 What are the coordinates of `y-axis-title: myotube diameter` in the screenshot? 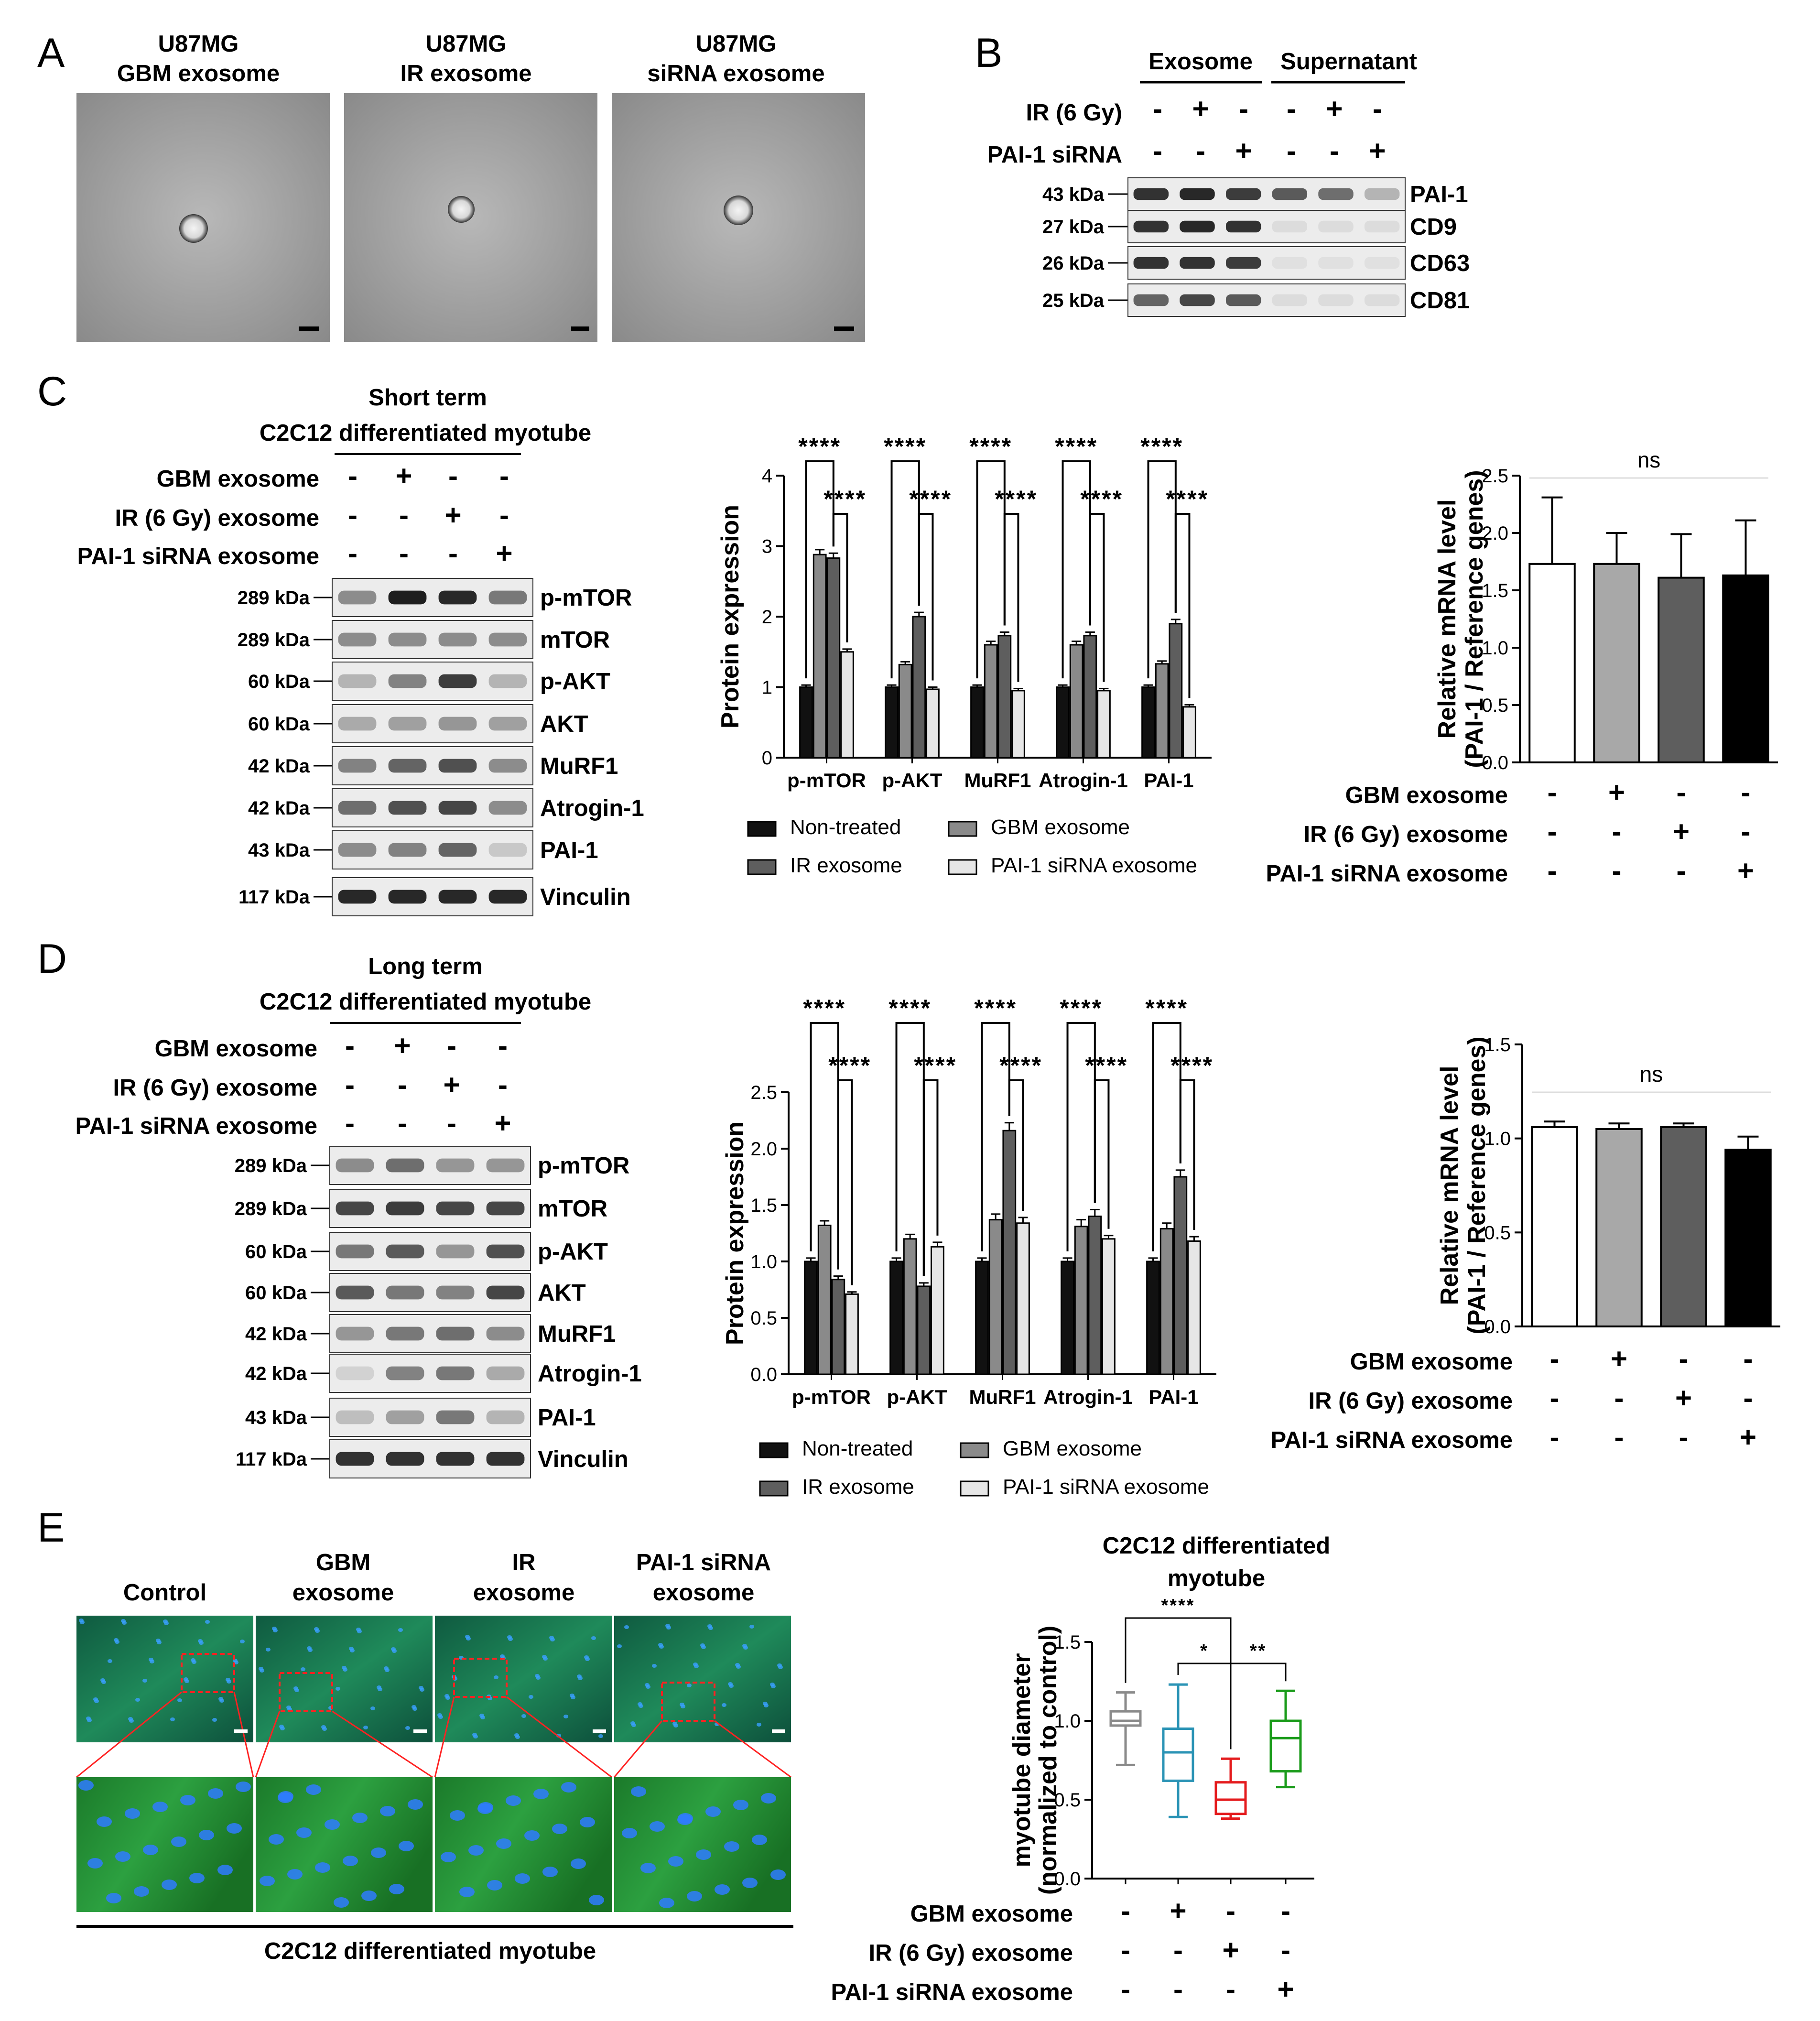 It's located at (1022, 1760).